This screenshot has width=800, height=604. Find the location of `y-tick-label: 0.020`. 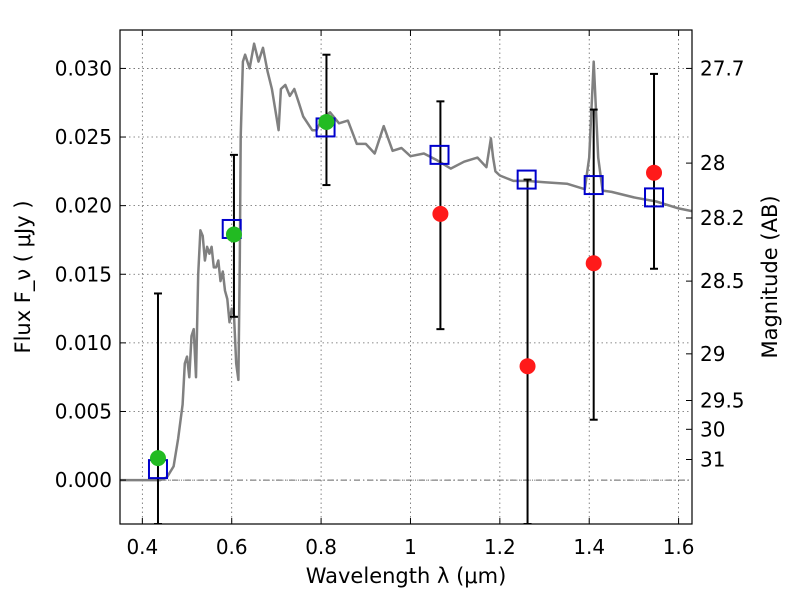

y-tick-label: 0.020 is located at coordinates (83, 206).